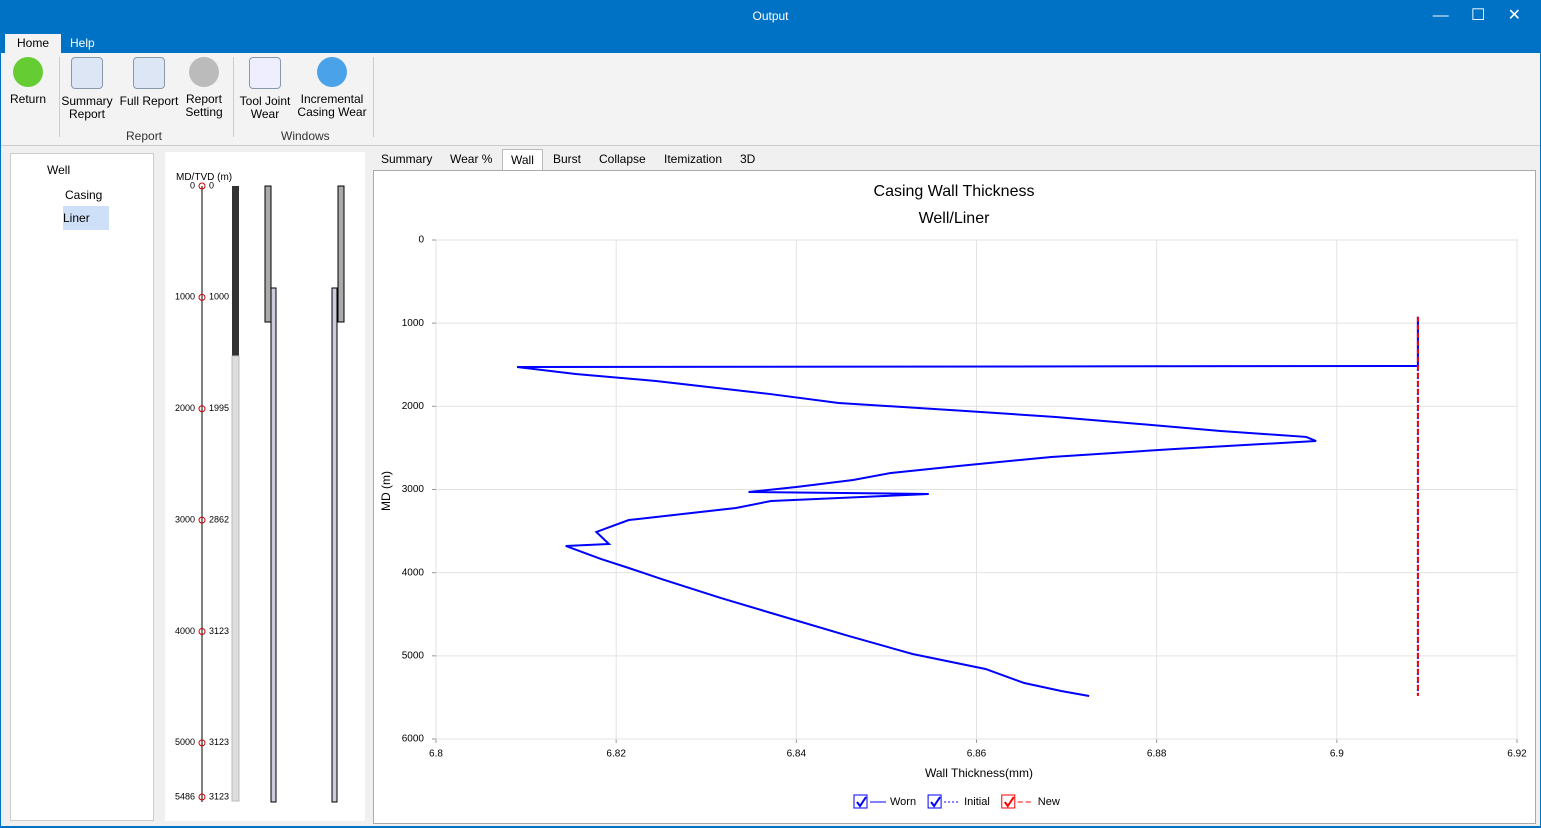 Image resolution: width=1541 pixels, height=828 pixels. Describe the element at coordinates (903, 802) in the screenshot. I see `legend-label: Worn` at that location.